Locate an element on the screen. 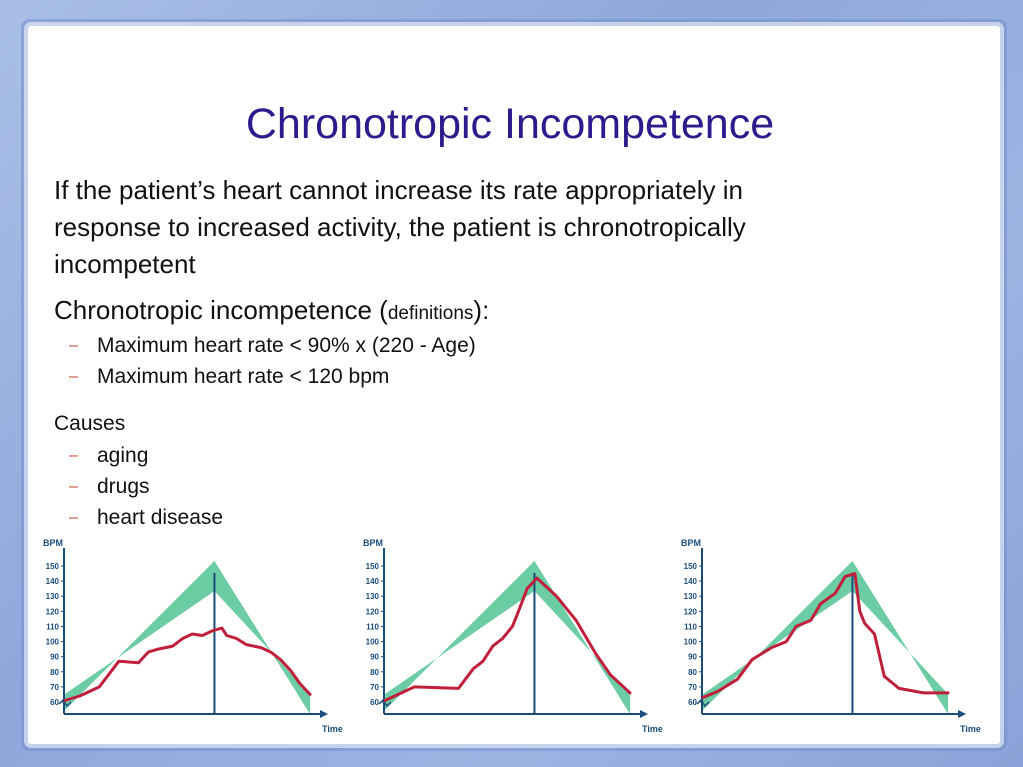 The height and width of the screenshot is (767, 1023). cause-item: – heart disease is located at coordinates (144, 517).